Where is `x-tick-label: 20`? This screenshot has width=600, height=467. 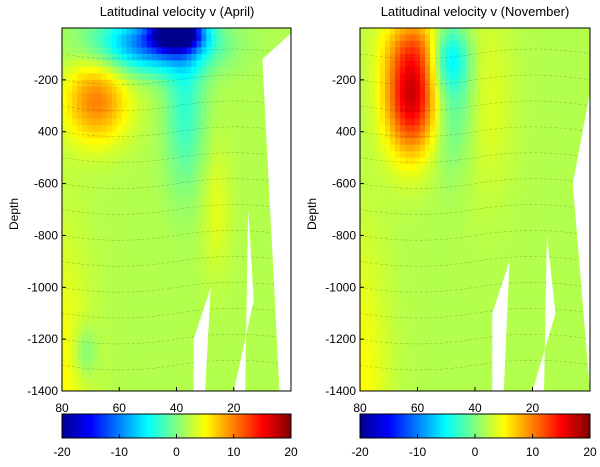
x-tick-label: 20 is located at coordinates (234, 408).